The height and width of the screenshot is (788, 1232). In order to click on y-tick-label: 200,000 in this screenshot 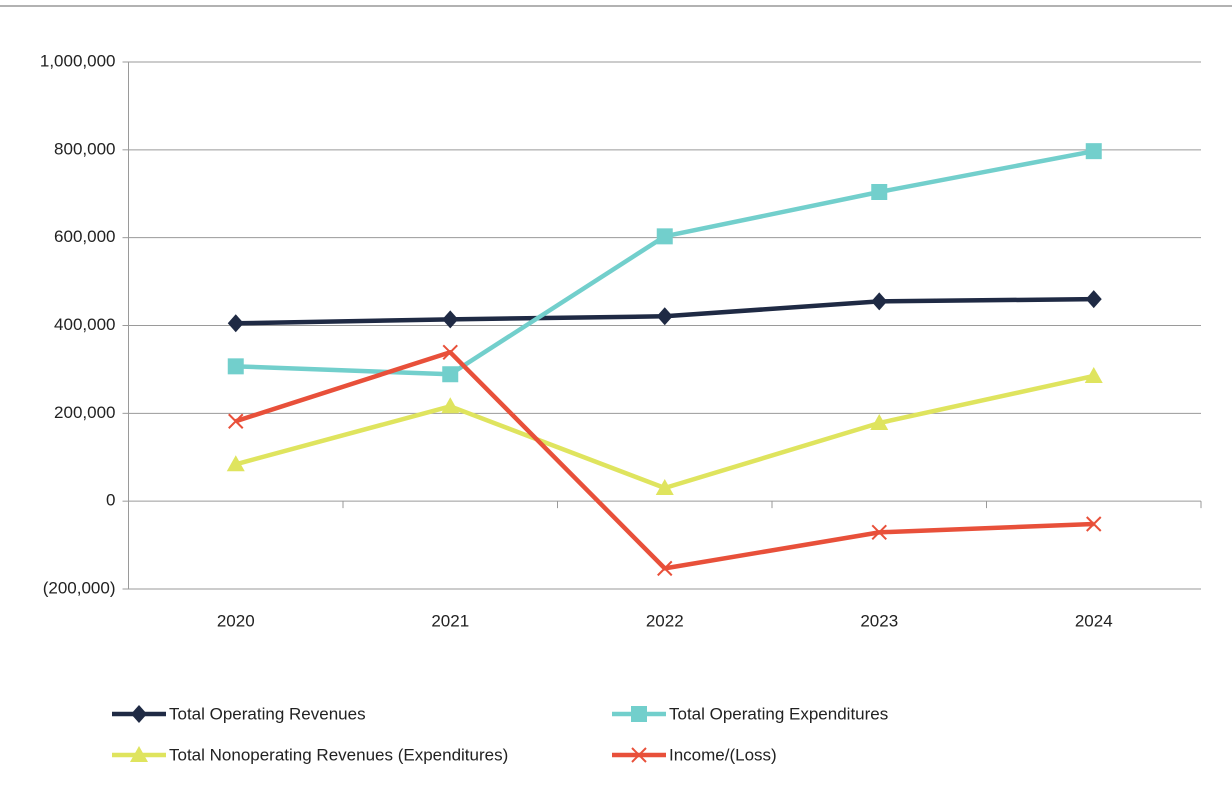, I will do `click(84, 412)`.